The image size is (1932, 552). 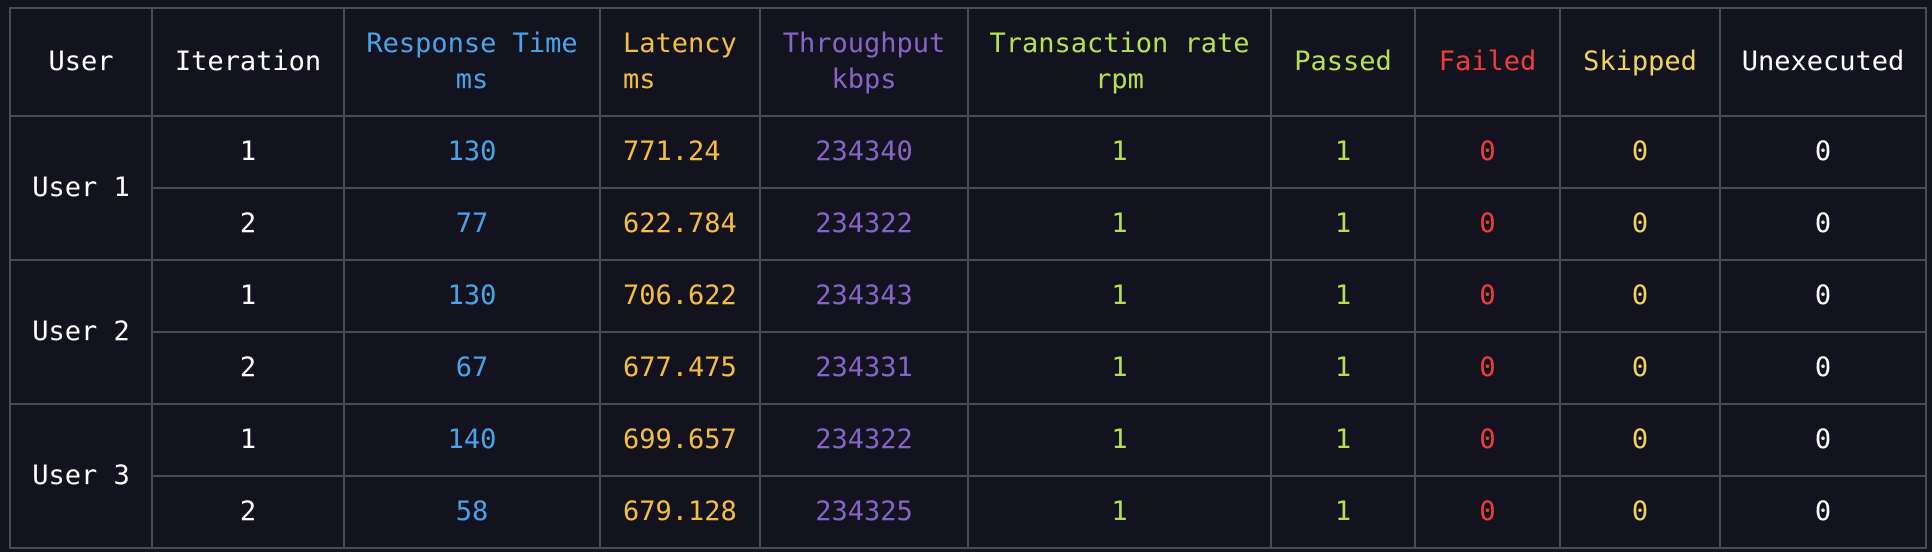 What do you see at coordinates (639, 79) in the screenshot?
I see `header-latency-unit: ms` at bounding box center [639, 79].